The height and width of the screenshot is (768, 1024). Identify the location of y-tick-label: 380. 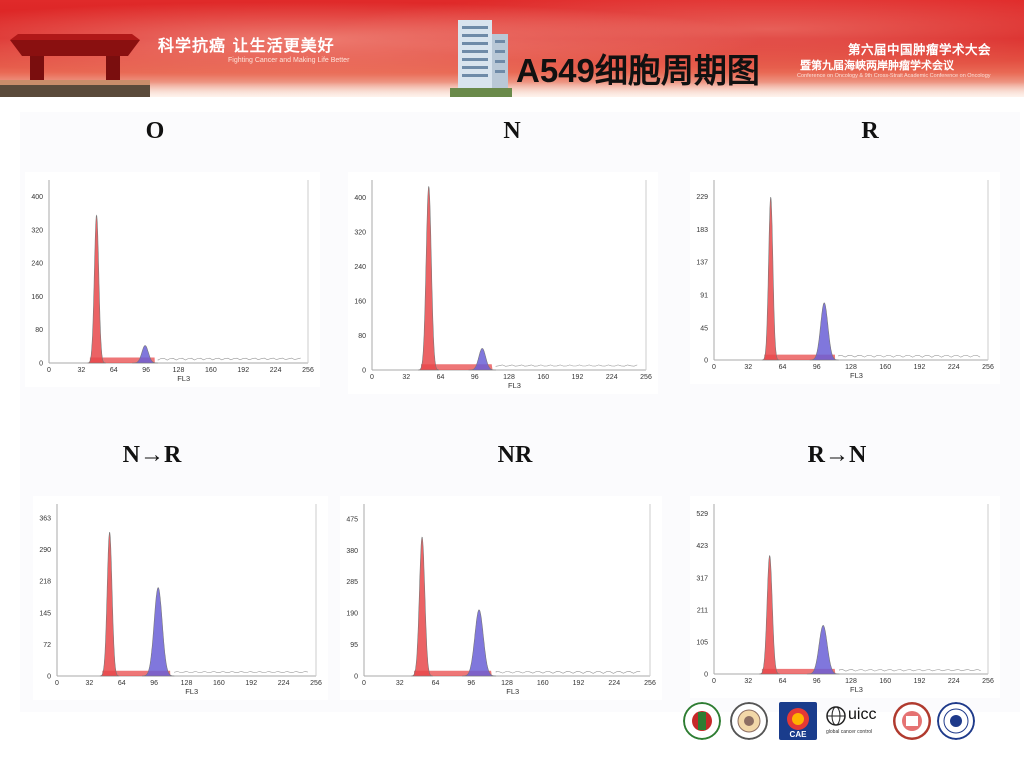
(352, 551).